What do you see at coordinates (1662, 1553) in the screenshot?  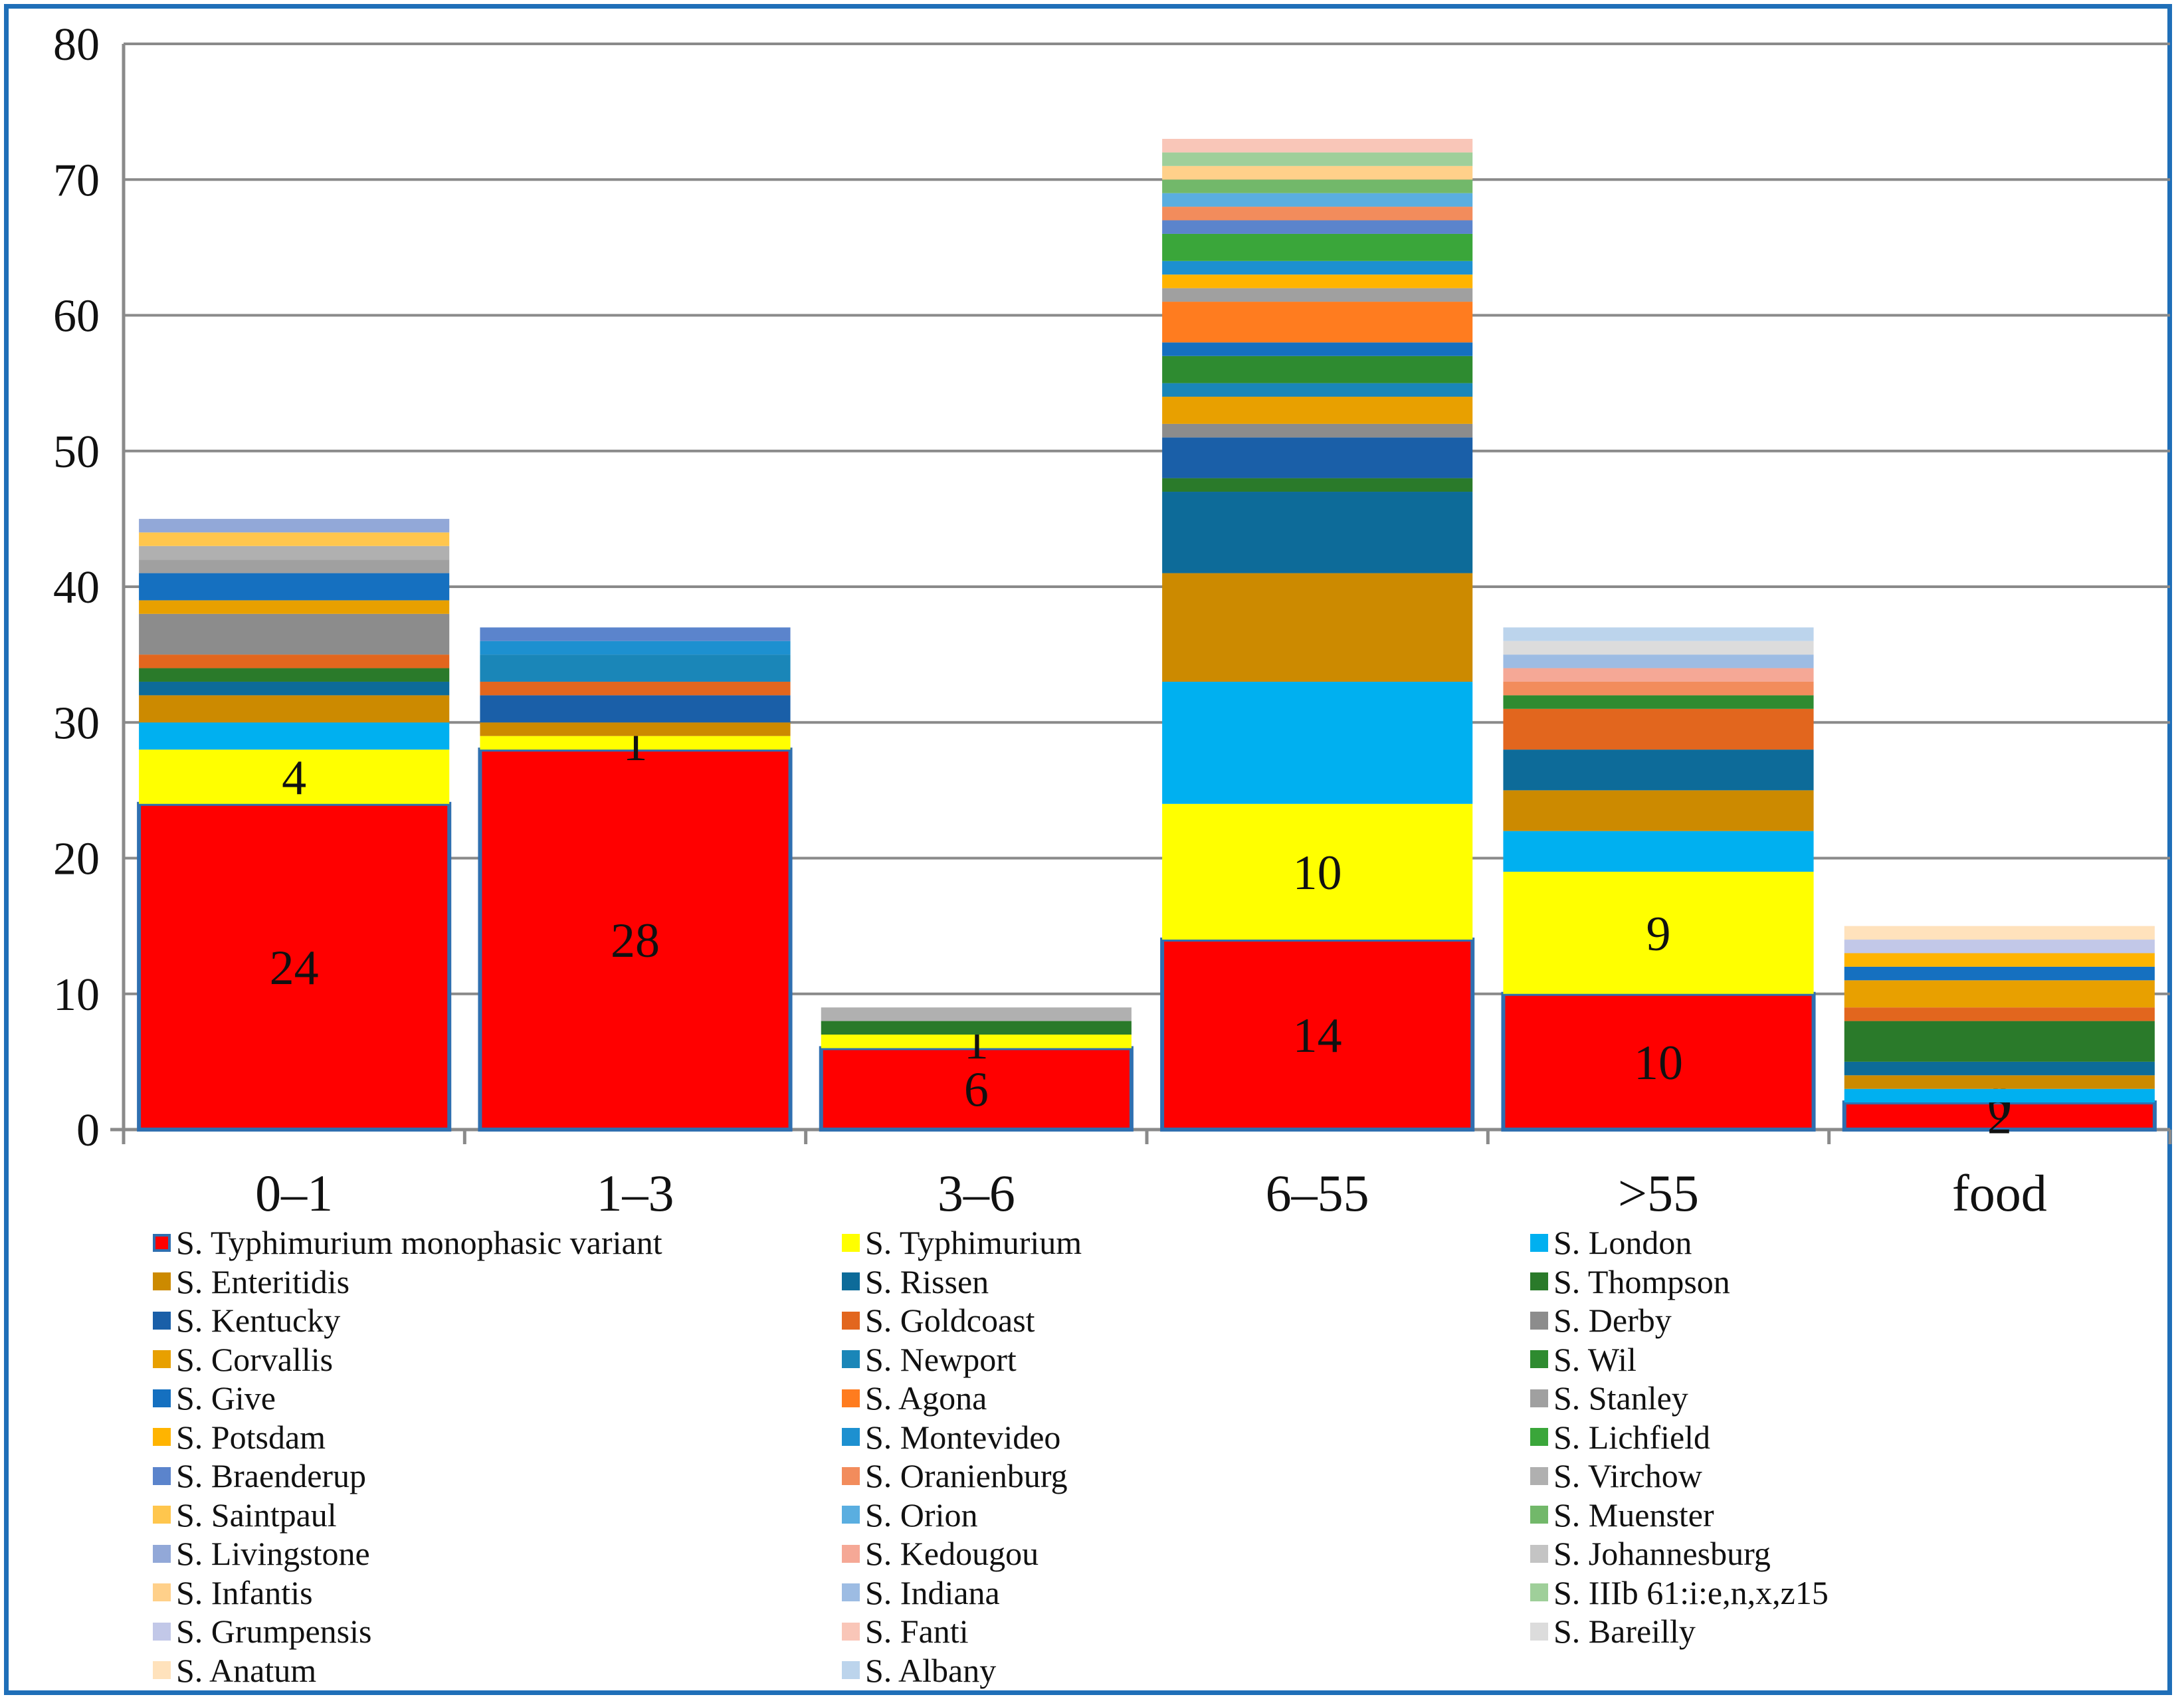 I see `legend-label: S. Johannesburg` at bounding box center [1662, 1553].